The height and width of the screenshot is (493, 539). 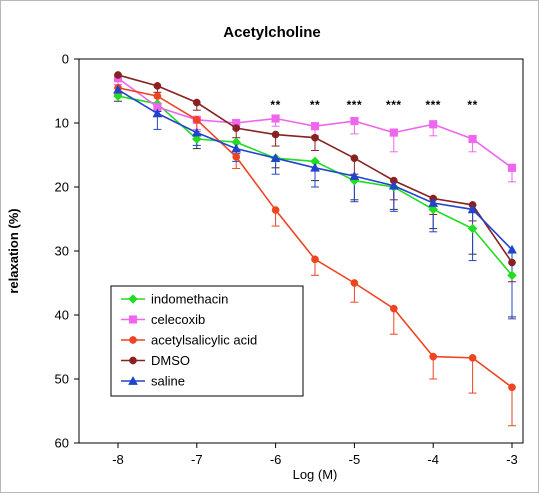 I want to click on legend-entry: celecoxib, so click(x=178, y=319).